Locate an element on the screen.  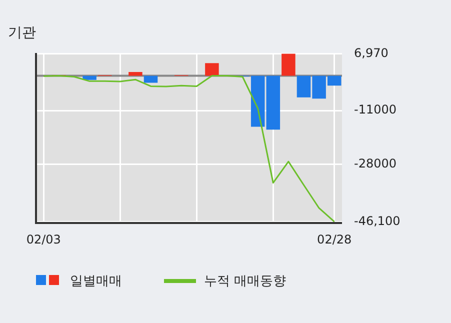
y-tick-label: 6,970 is located at coordinates (371, 53).